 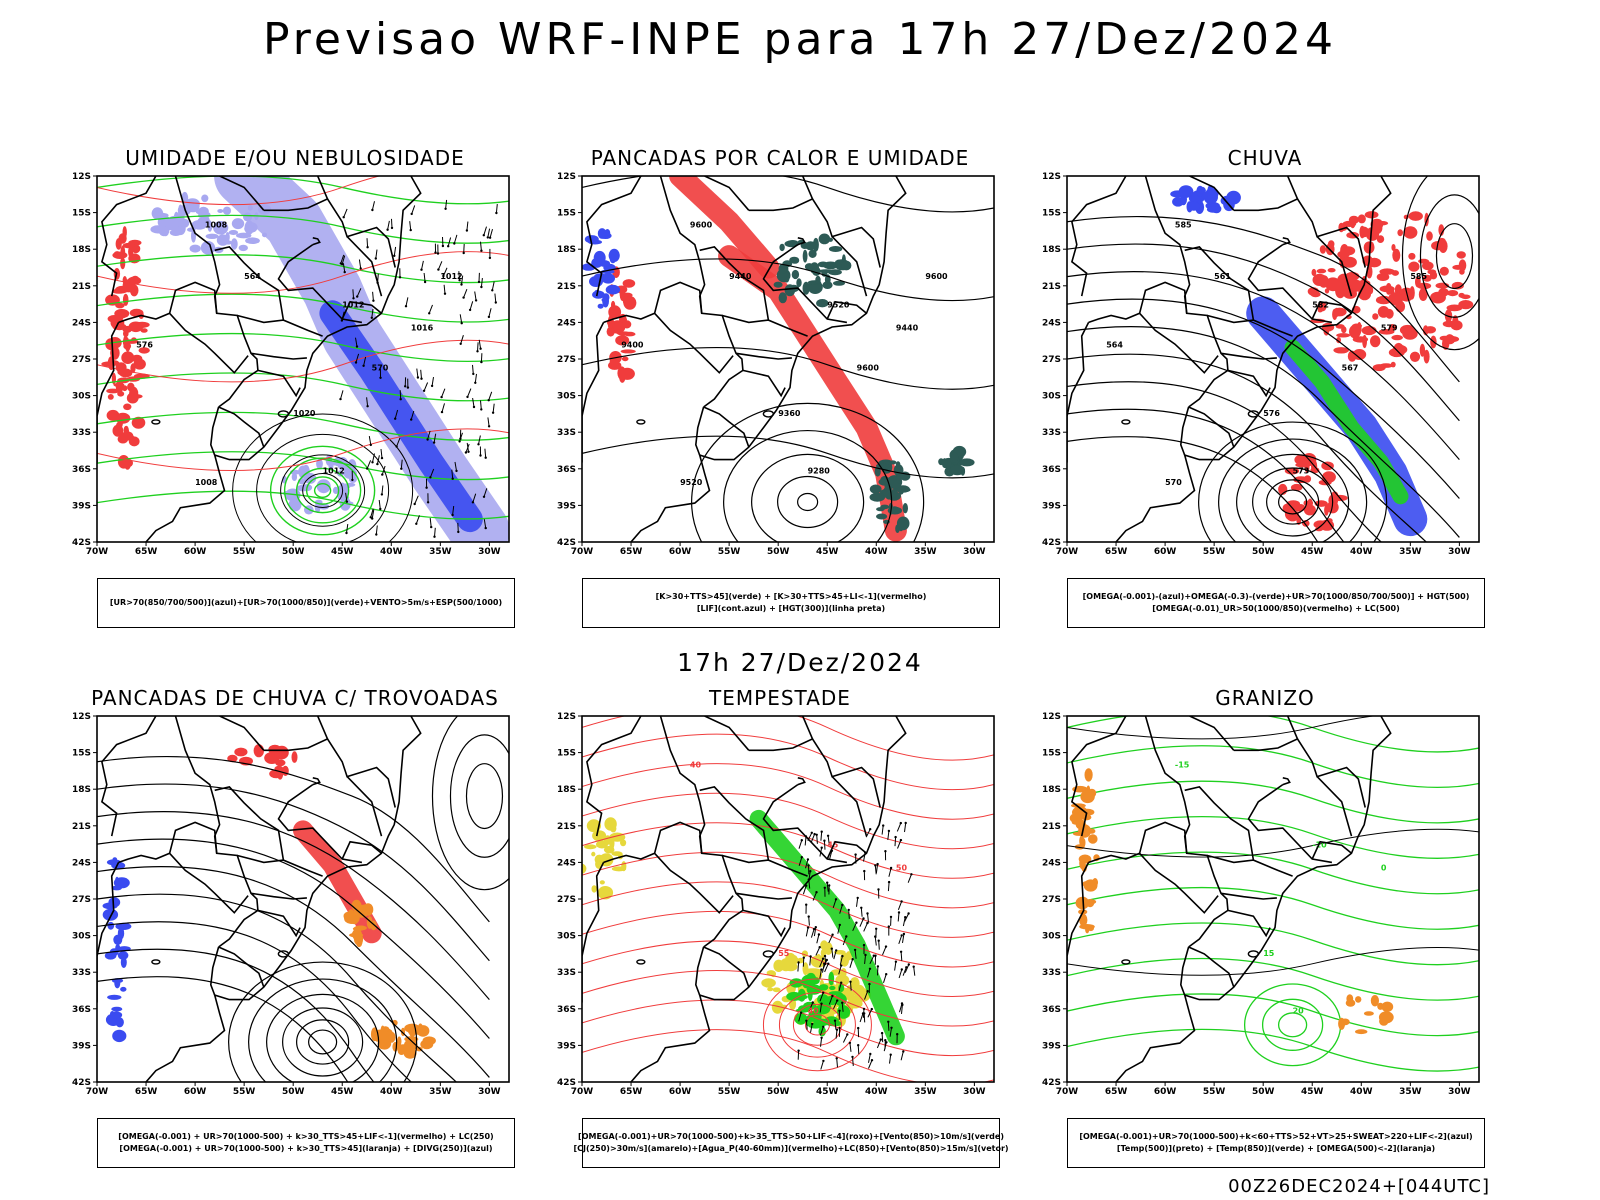 What do you see at coordinates (1263, 552) in the screenshot?
I see `lon-label: 50W` at bounding box center [1263, 552].